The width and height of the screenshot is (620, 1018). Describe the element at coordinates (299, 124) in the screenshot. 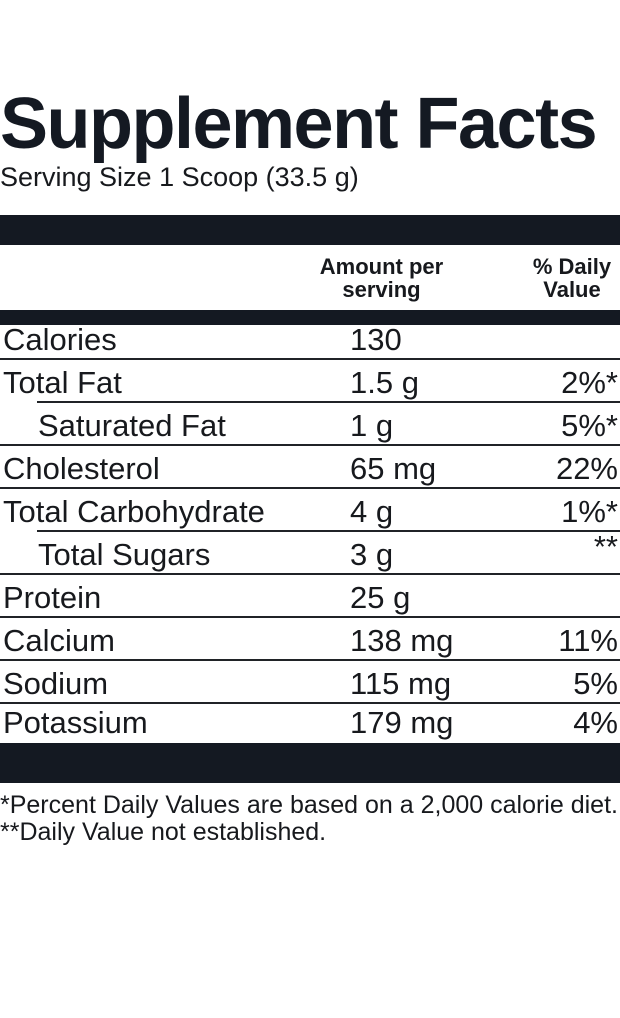

I see `page-title: Supplement Facts` at that location.